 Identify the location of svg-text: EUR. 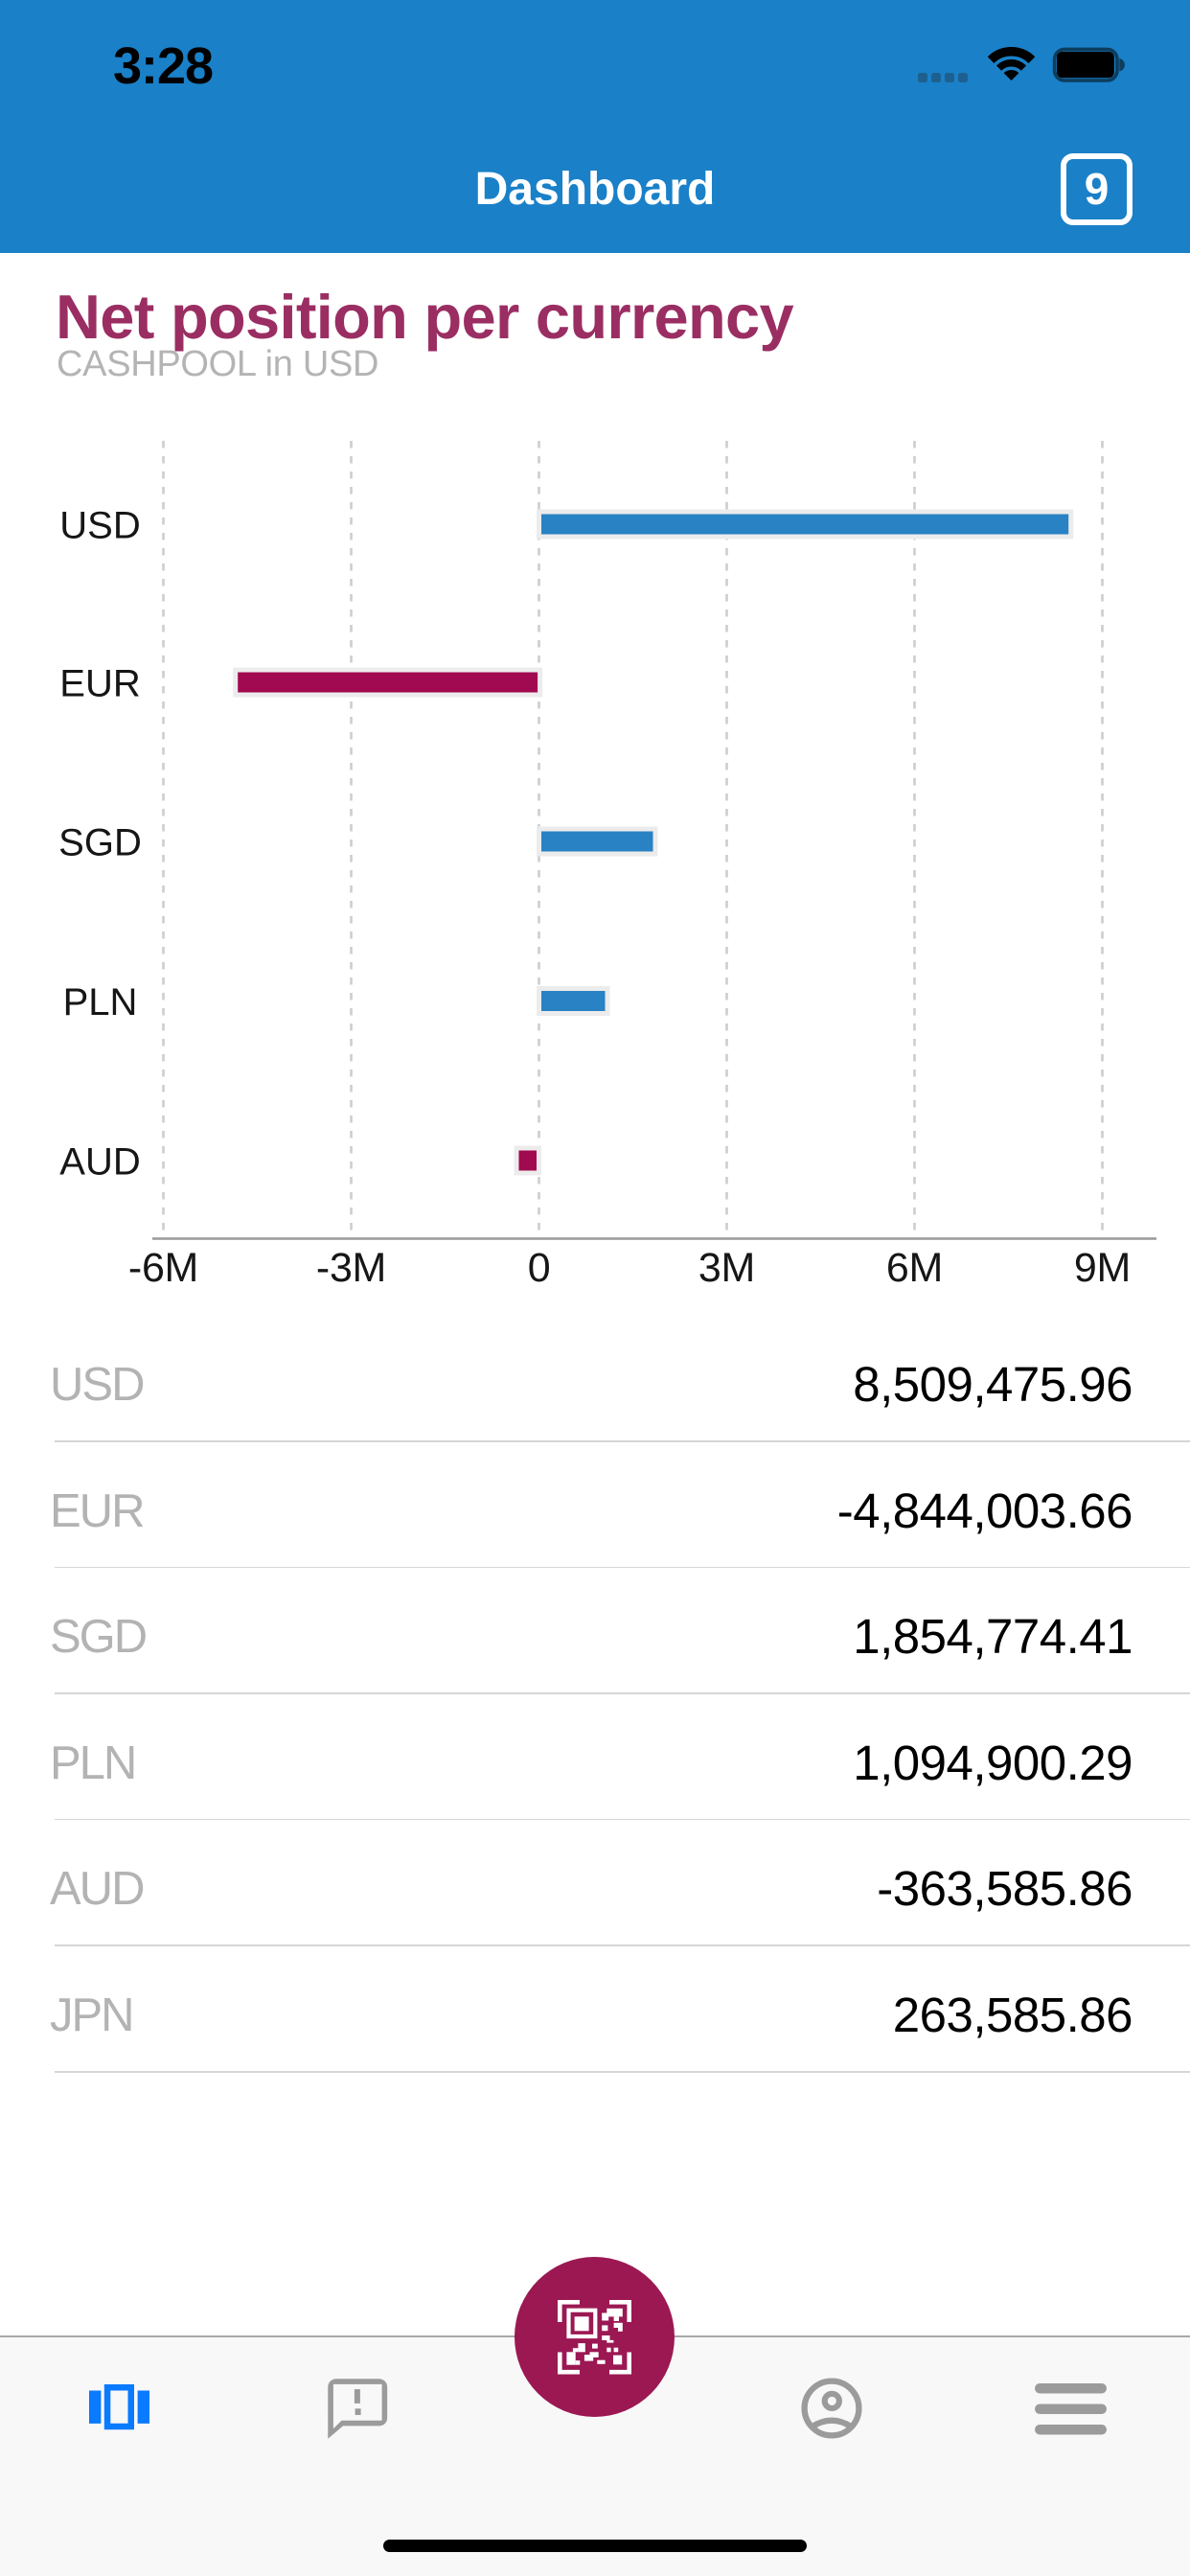
(99, 683).